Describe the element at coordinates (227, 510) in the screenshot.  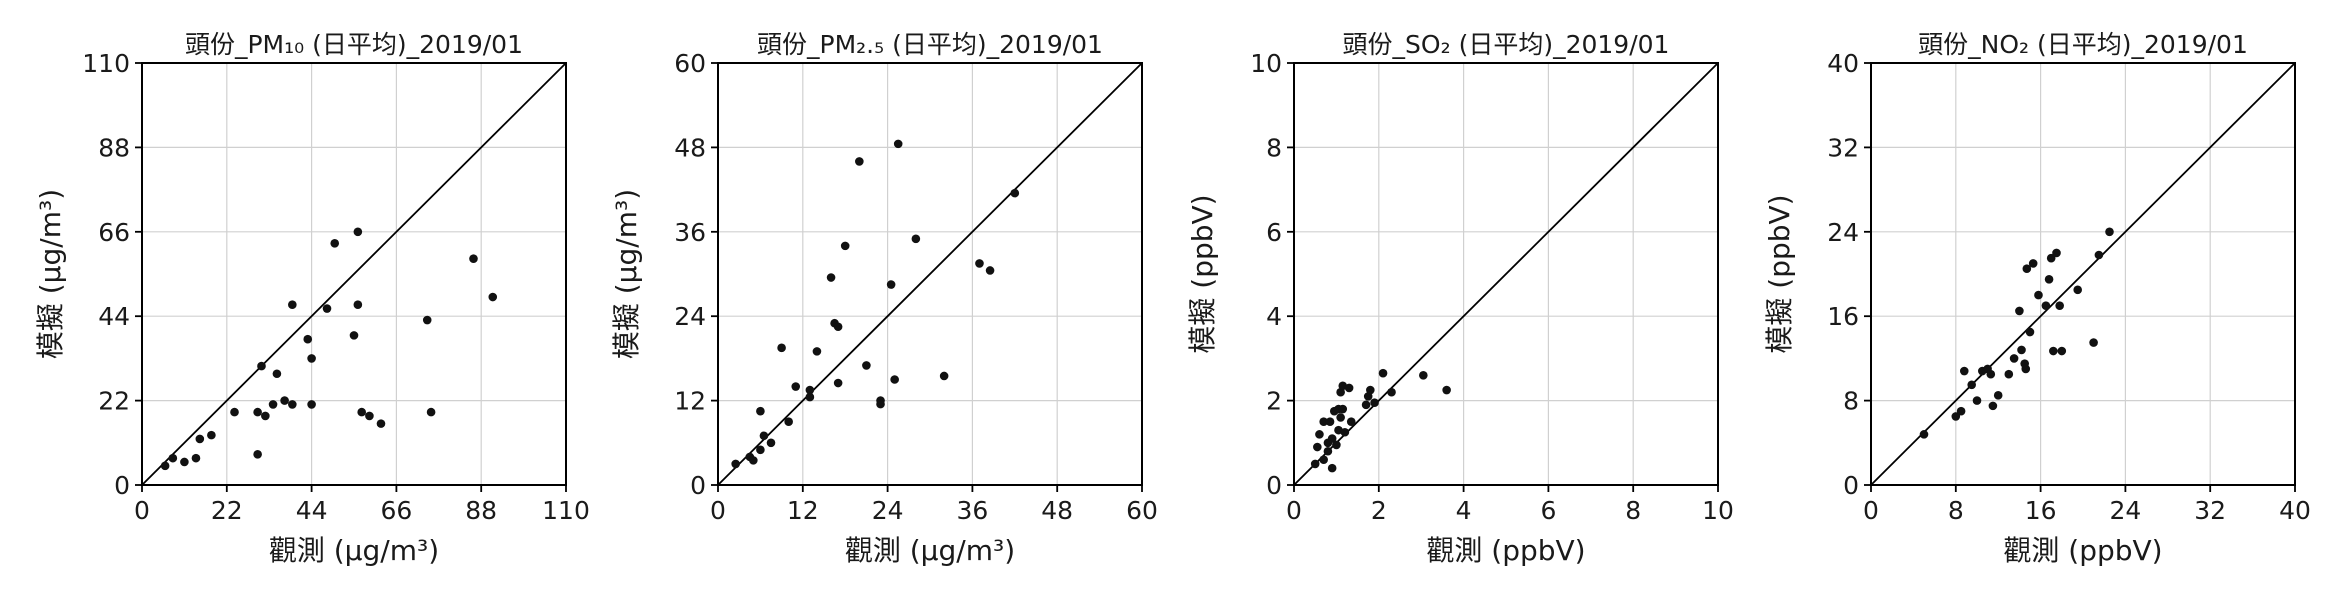
I see `x-tick-label: 22` at that location.